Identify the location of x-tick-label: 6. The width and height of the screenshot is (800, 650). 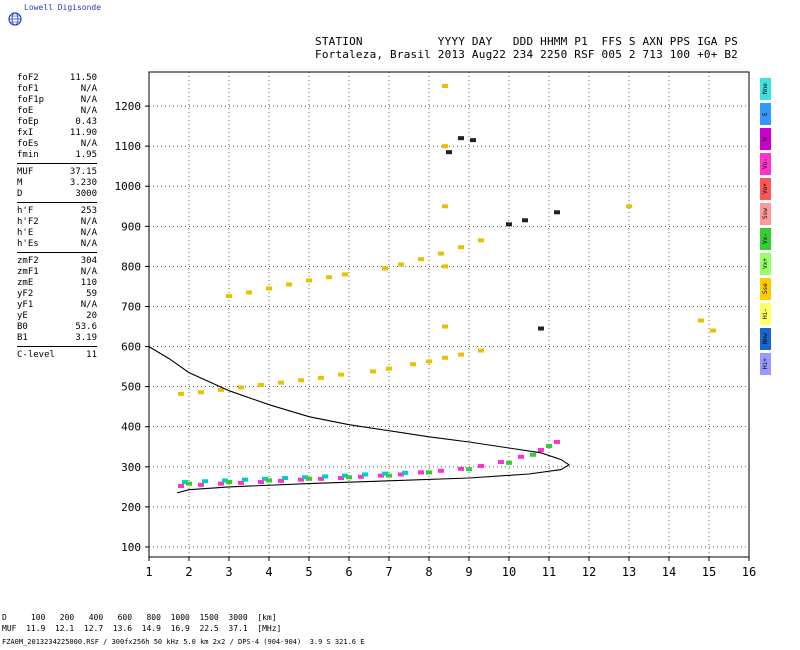
(348, 572).